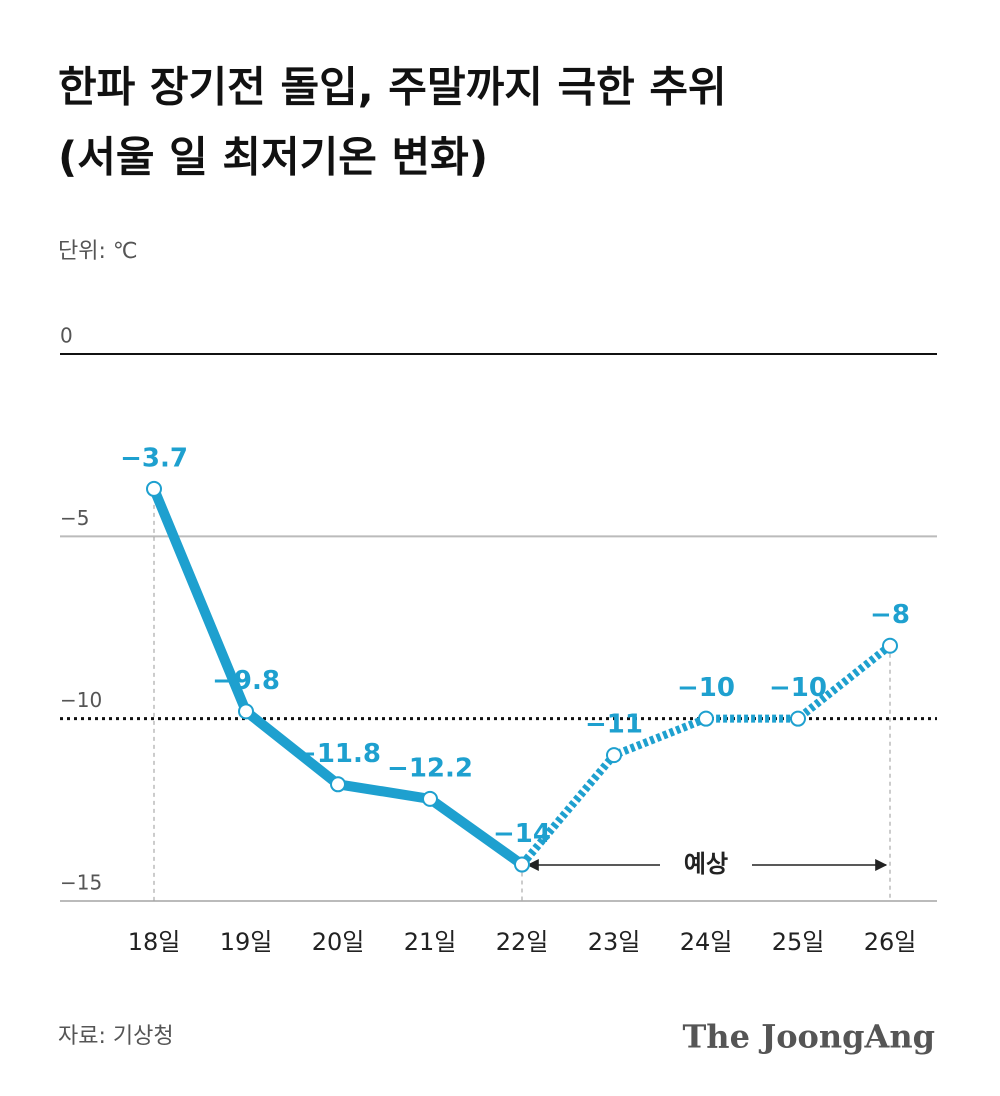 The height and width of the screenshot is (1096, 1000). I want to click on data-label: −11, so click(614, 725).